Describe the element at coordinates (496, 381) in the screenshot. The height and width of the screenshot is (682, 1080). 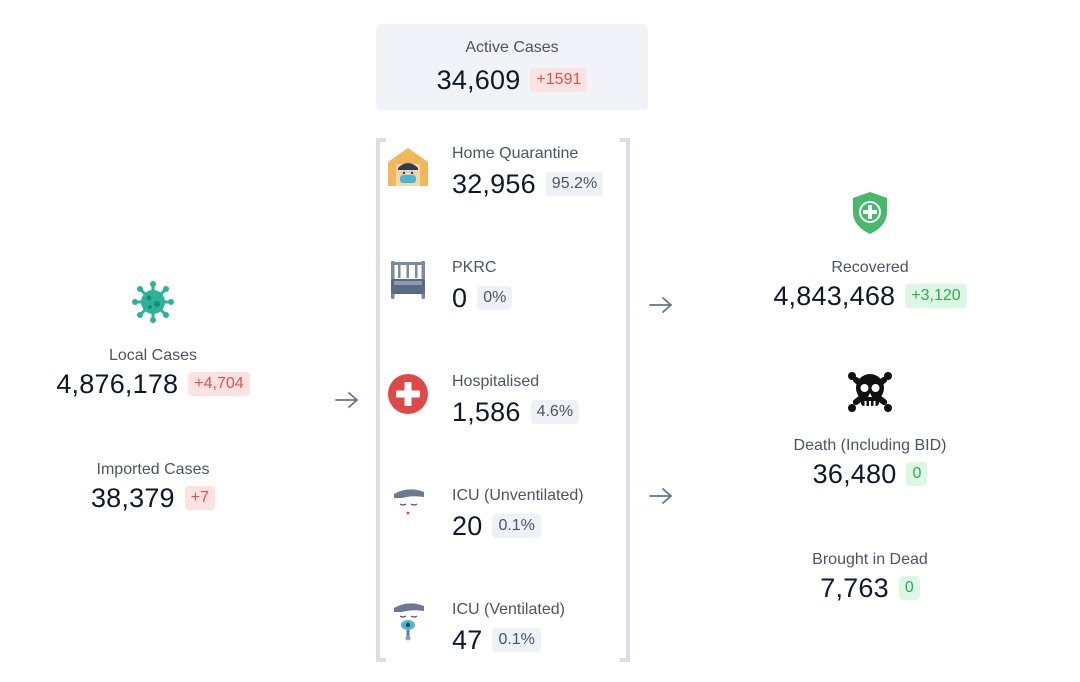
I see `hospitalised-label: Hospitalised` at that location.